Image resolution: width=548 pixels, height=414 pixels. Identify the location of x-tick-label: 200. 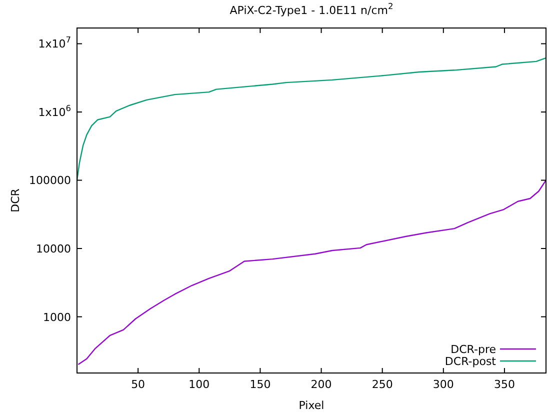
(321, 384).